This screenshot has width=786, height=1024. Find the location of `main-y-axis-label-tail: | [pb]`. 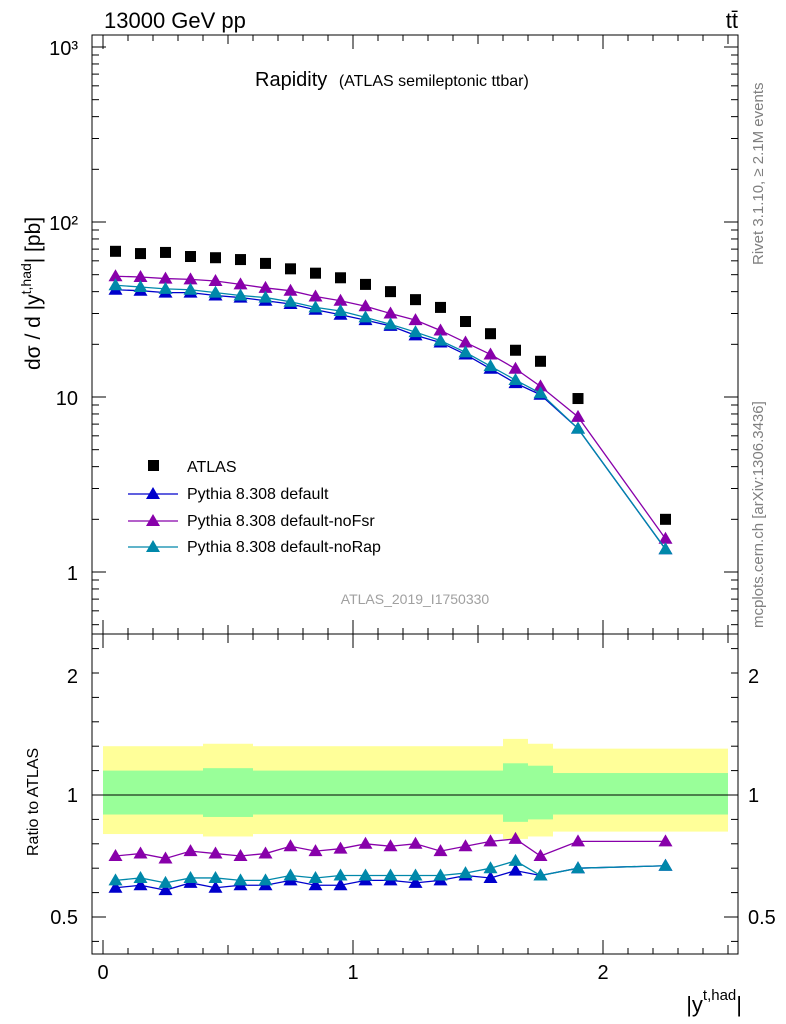

main-y-axis-label-tail: | [pb] is located at coordinates (33, 240).